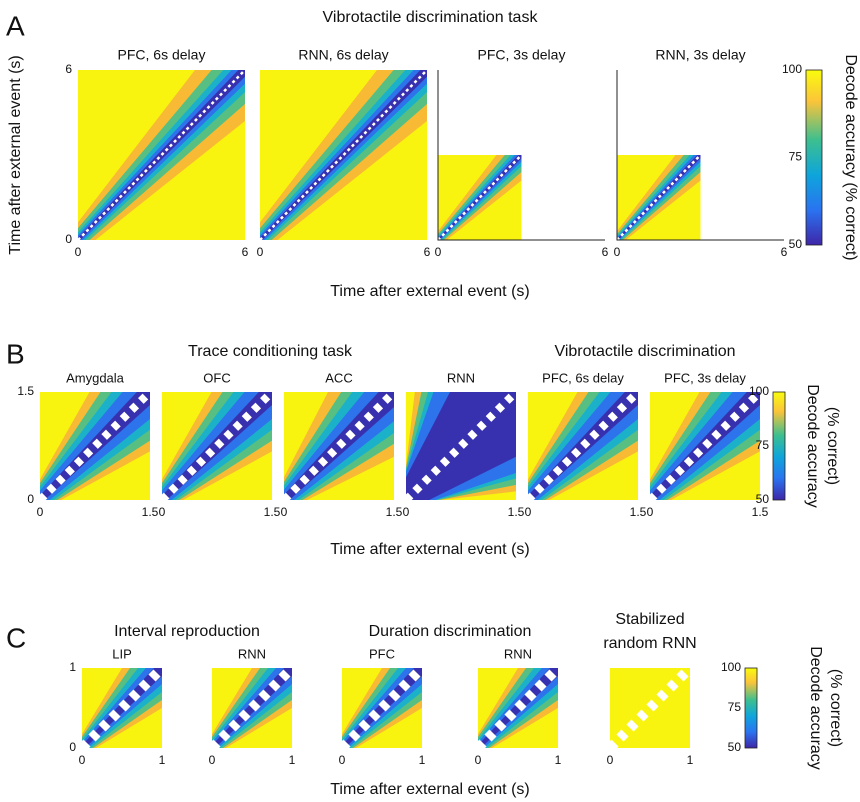 This screenshot has height=802, width=860. I want to click on plot-title: RNN, 6s delay, so click(343, 55).